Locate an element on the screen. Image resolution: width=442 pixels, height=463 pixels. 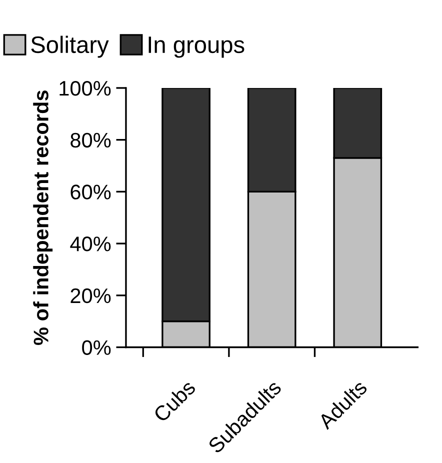
legend-label: Solitary is located at coordinates (70, 47).